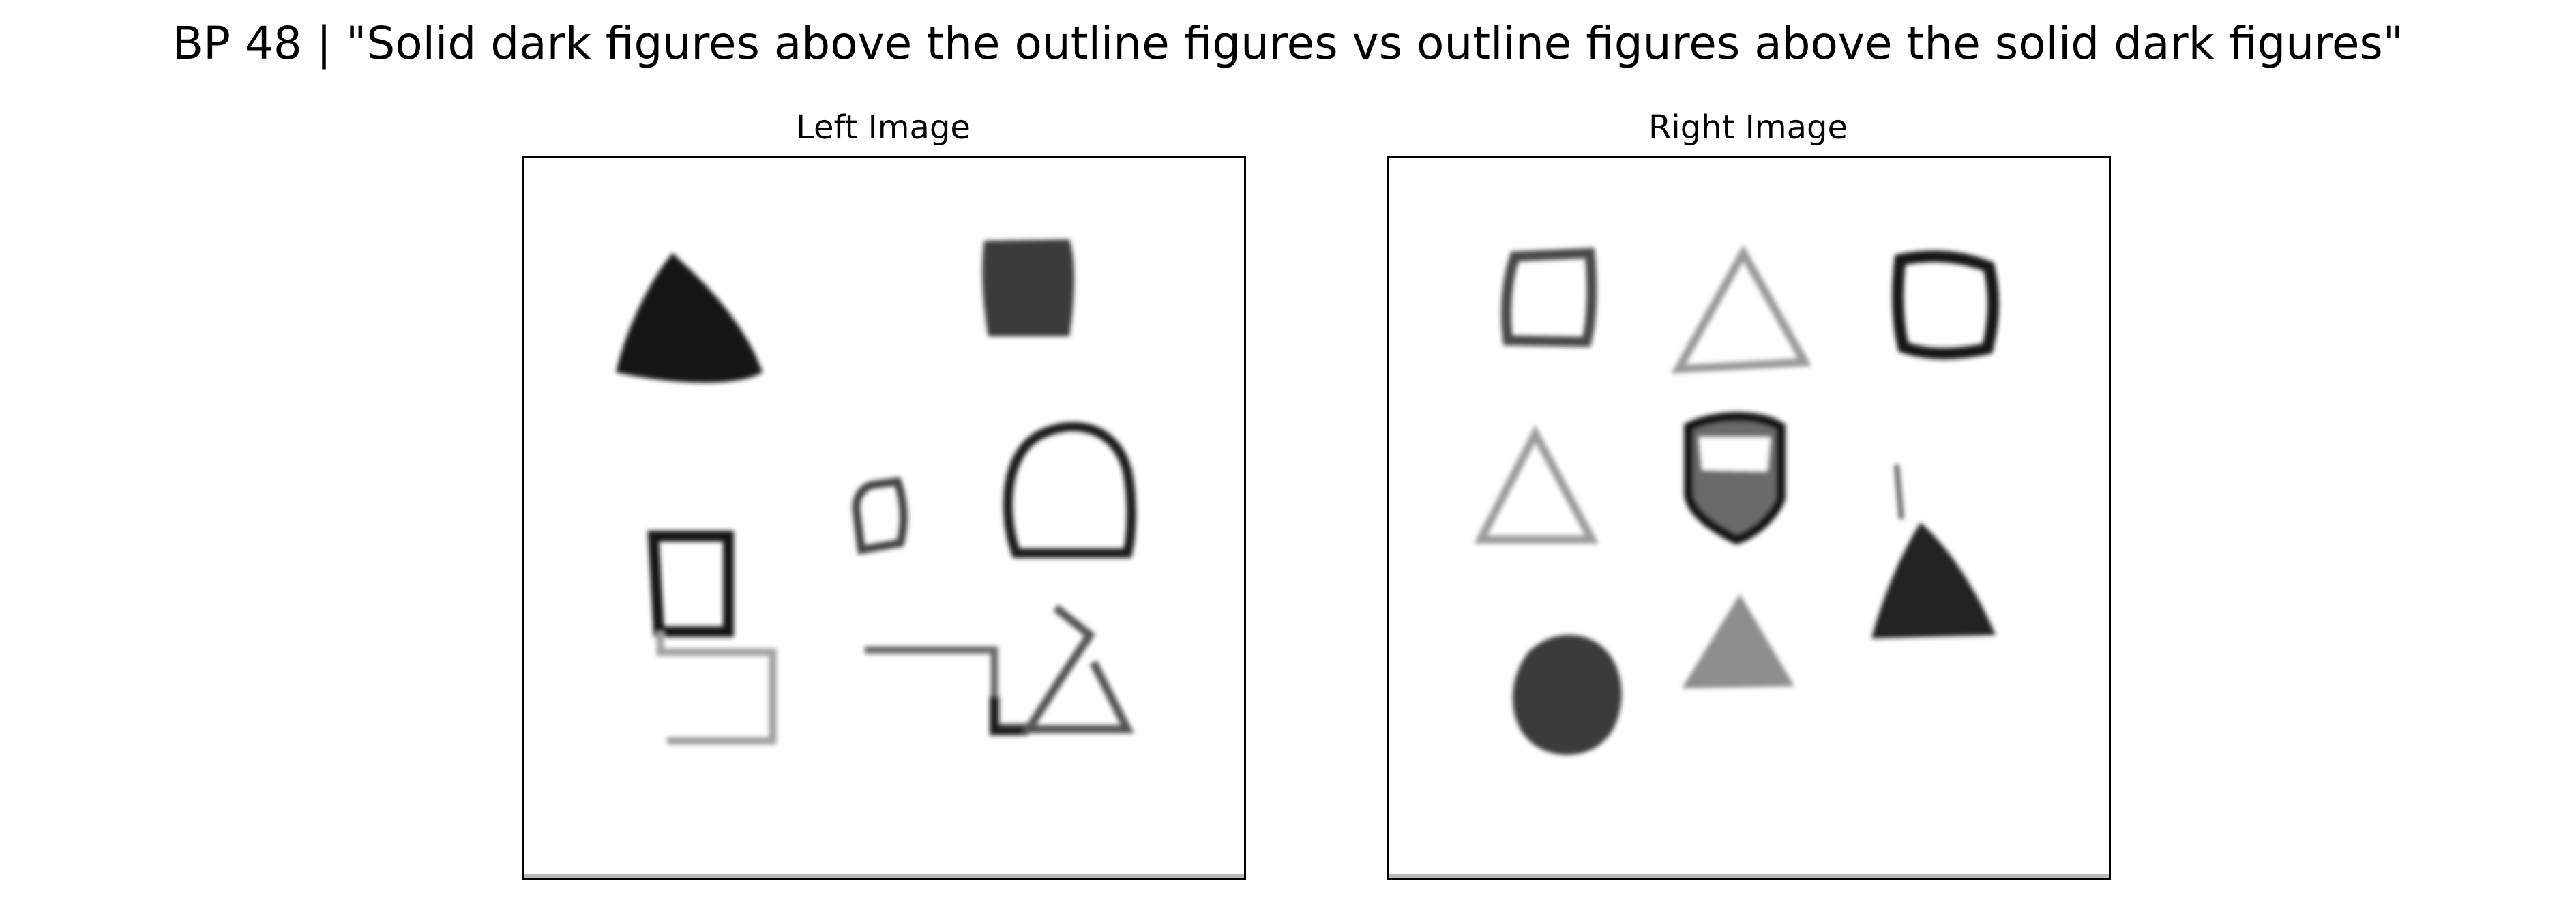 The image size is (2576, 897). I want to click on outline-bracket-bottom-left, so click(716, 688).